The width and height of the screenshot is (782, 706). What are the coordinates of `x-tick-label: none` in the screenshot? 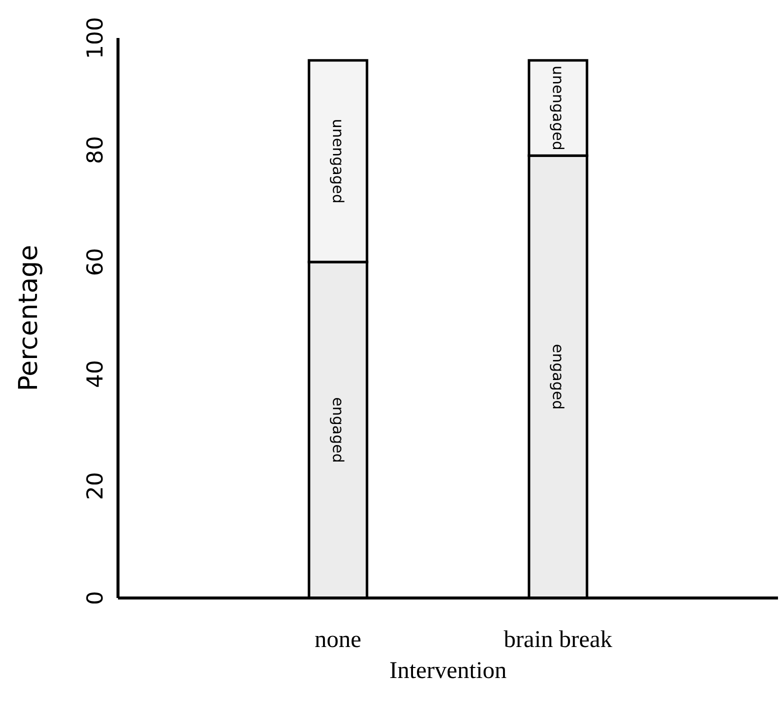 It's located at (338, 640).